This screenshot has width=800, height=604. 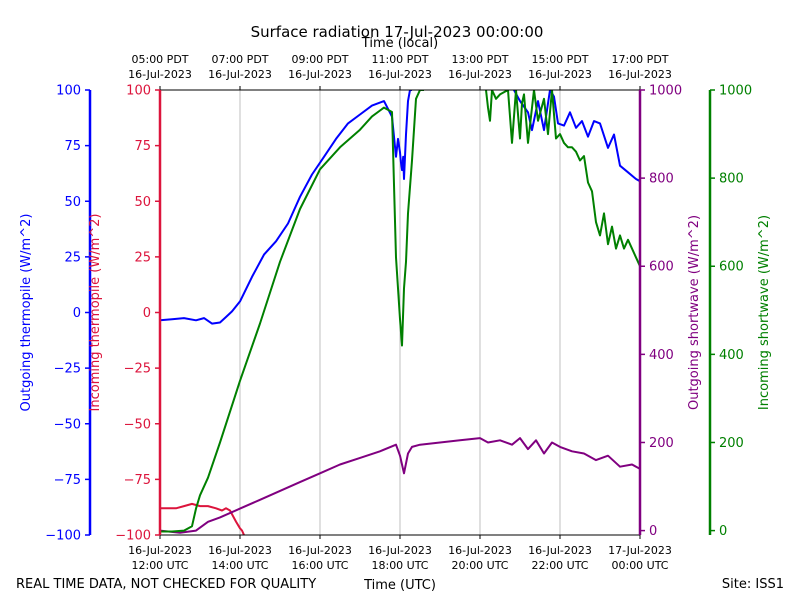 What do you see at coordinates (639, 565) in the screenshot?
I see `x-tick-label: 00:00 UTC` at bounding box center [639, 565].